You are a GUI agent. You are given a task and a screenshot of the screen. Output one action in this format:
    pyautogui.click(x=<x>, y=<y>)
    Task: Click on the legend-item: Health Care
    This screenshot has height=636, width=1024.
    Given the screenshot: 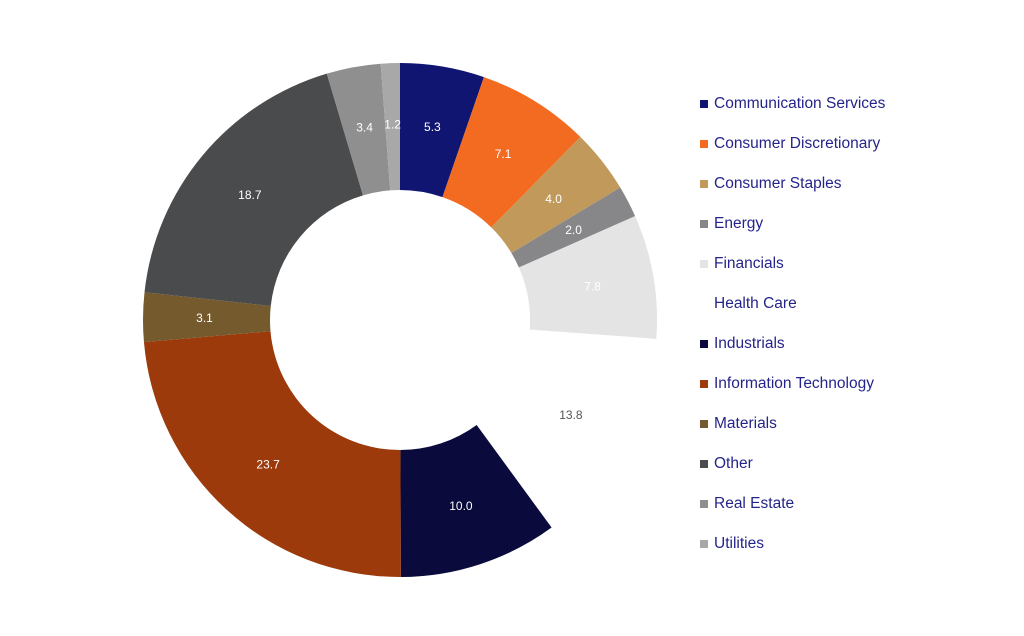 What is the action you would take?
    pyautogui.click(x=797, y=303)
    